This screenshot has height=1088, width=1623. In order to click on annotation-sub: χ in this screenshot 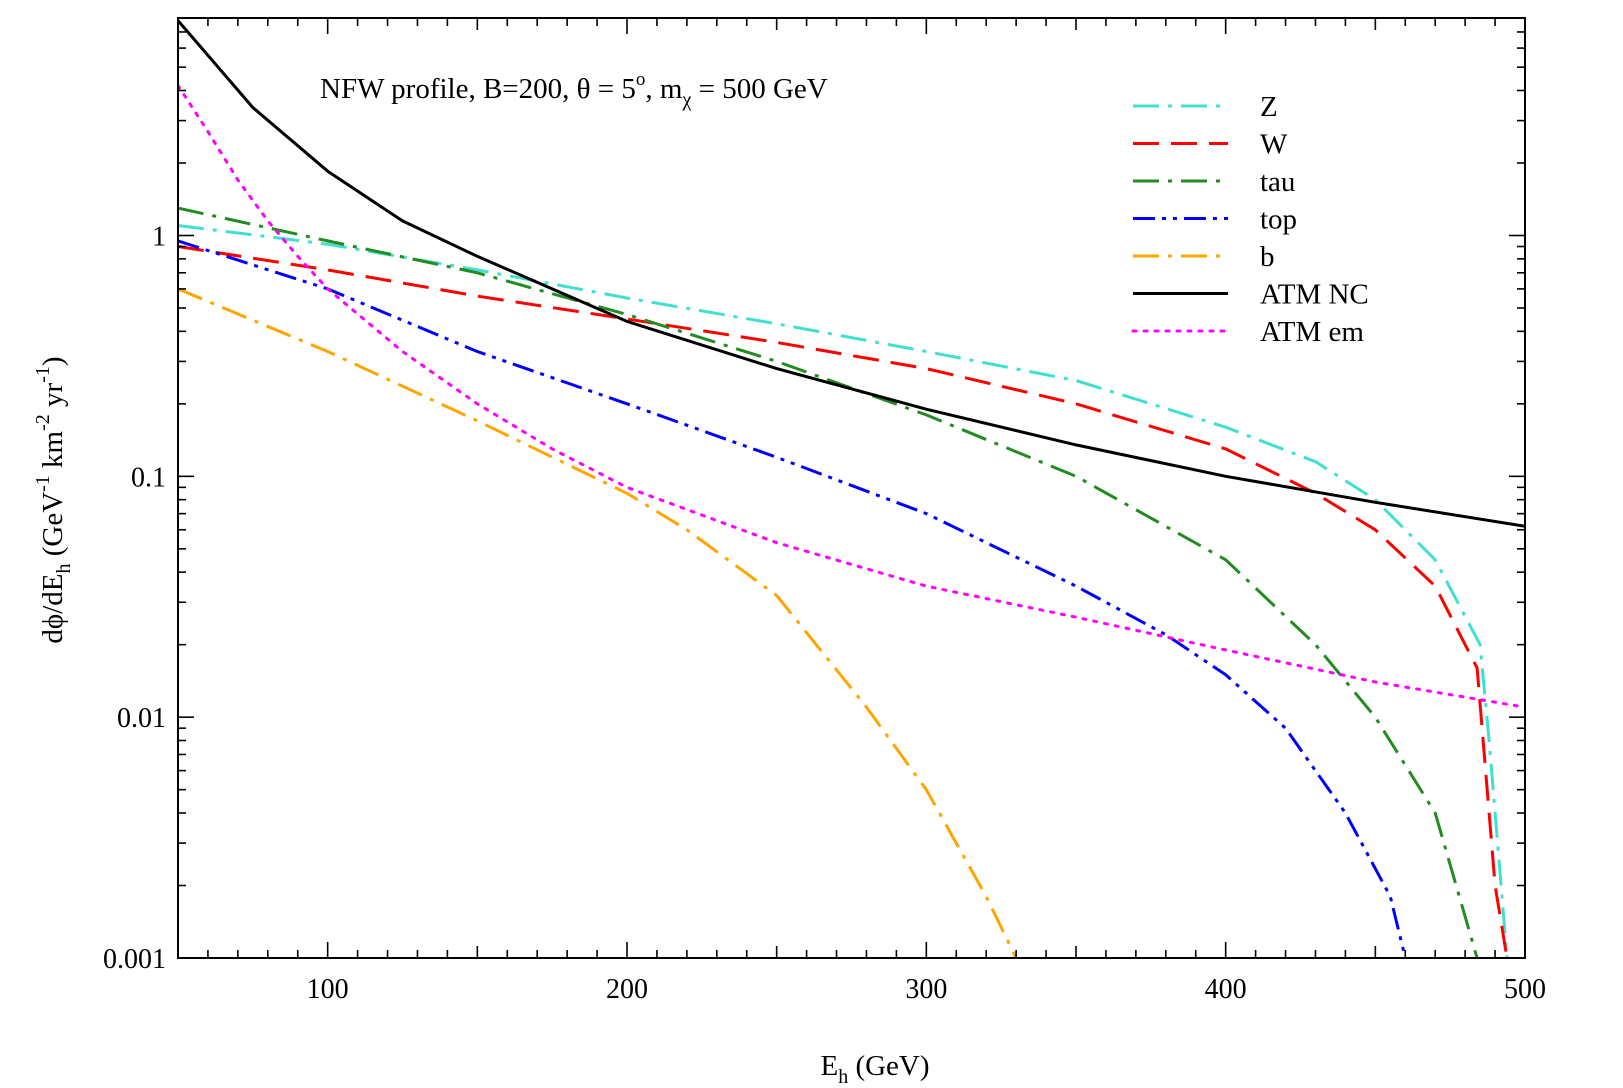, I will do `click(686, 100)`.